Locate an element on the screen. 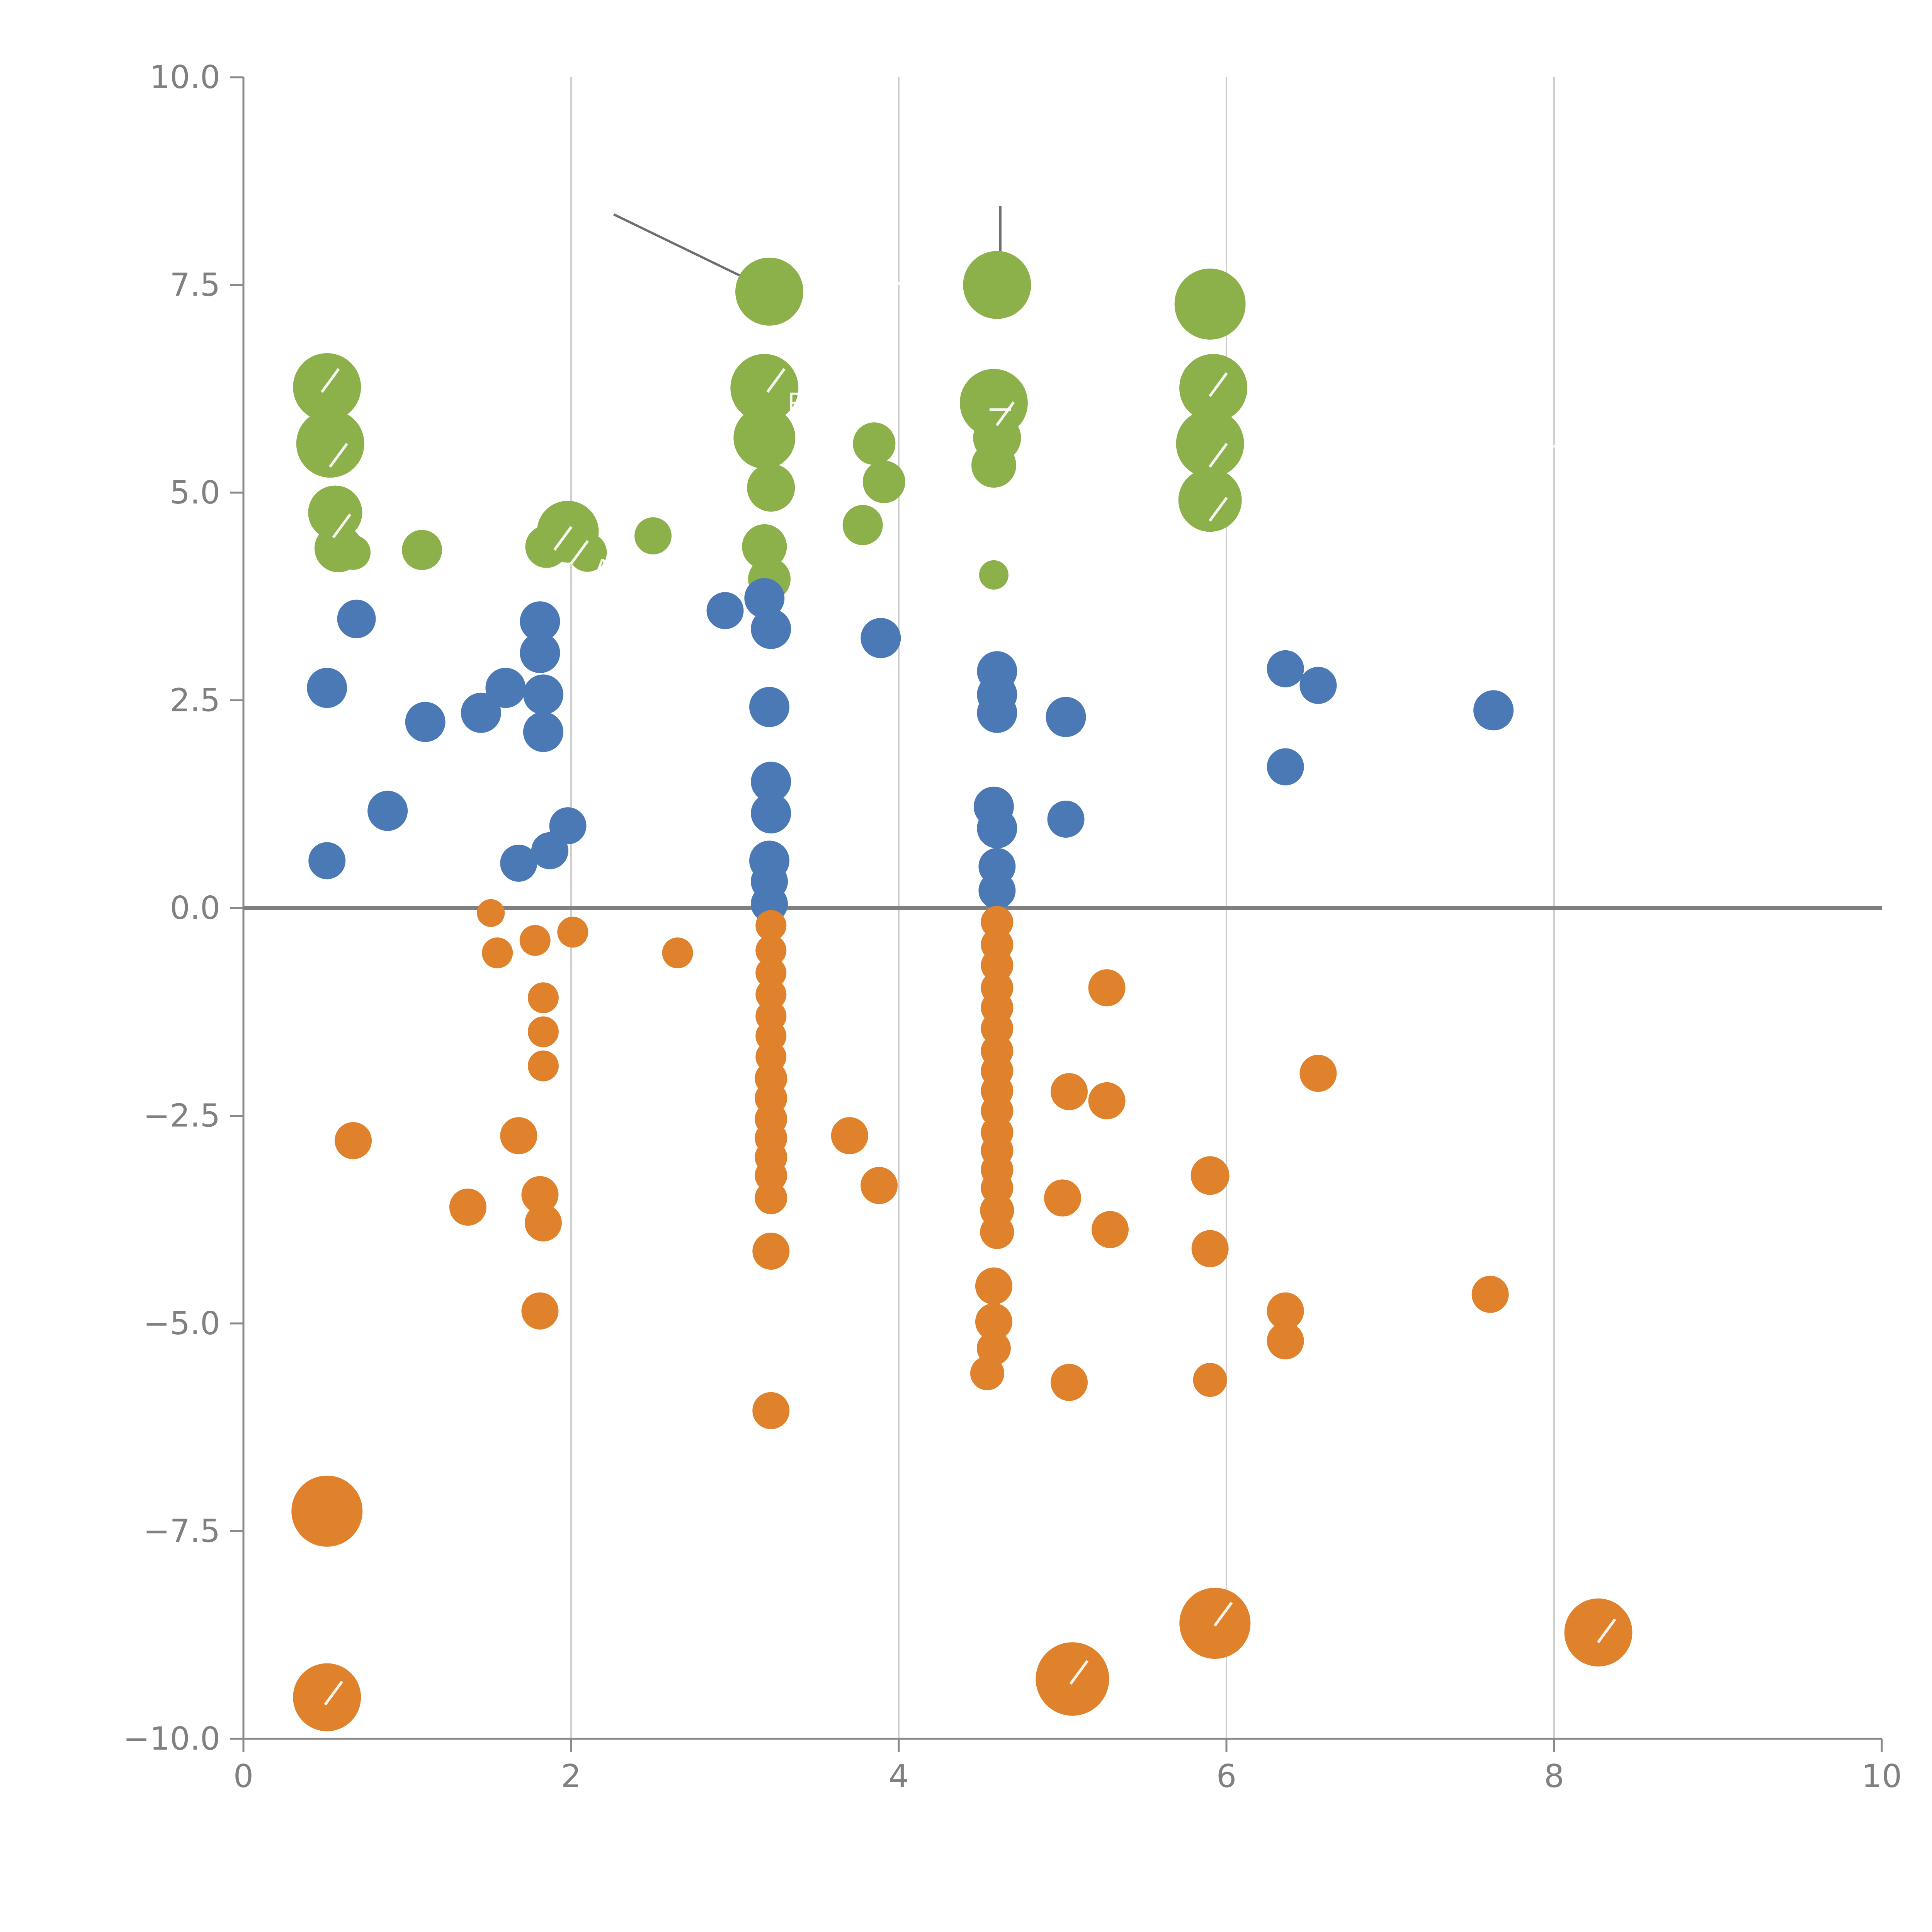 Image resolution: width=1932 pixels, height=1932 pixels. y-tick-label: 2.5 is located at coordinates (195, 701).